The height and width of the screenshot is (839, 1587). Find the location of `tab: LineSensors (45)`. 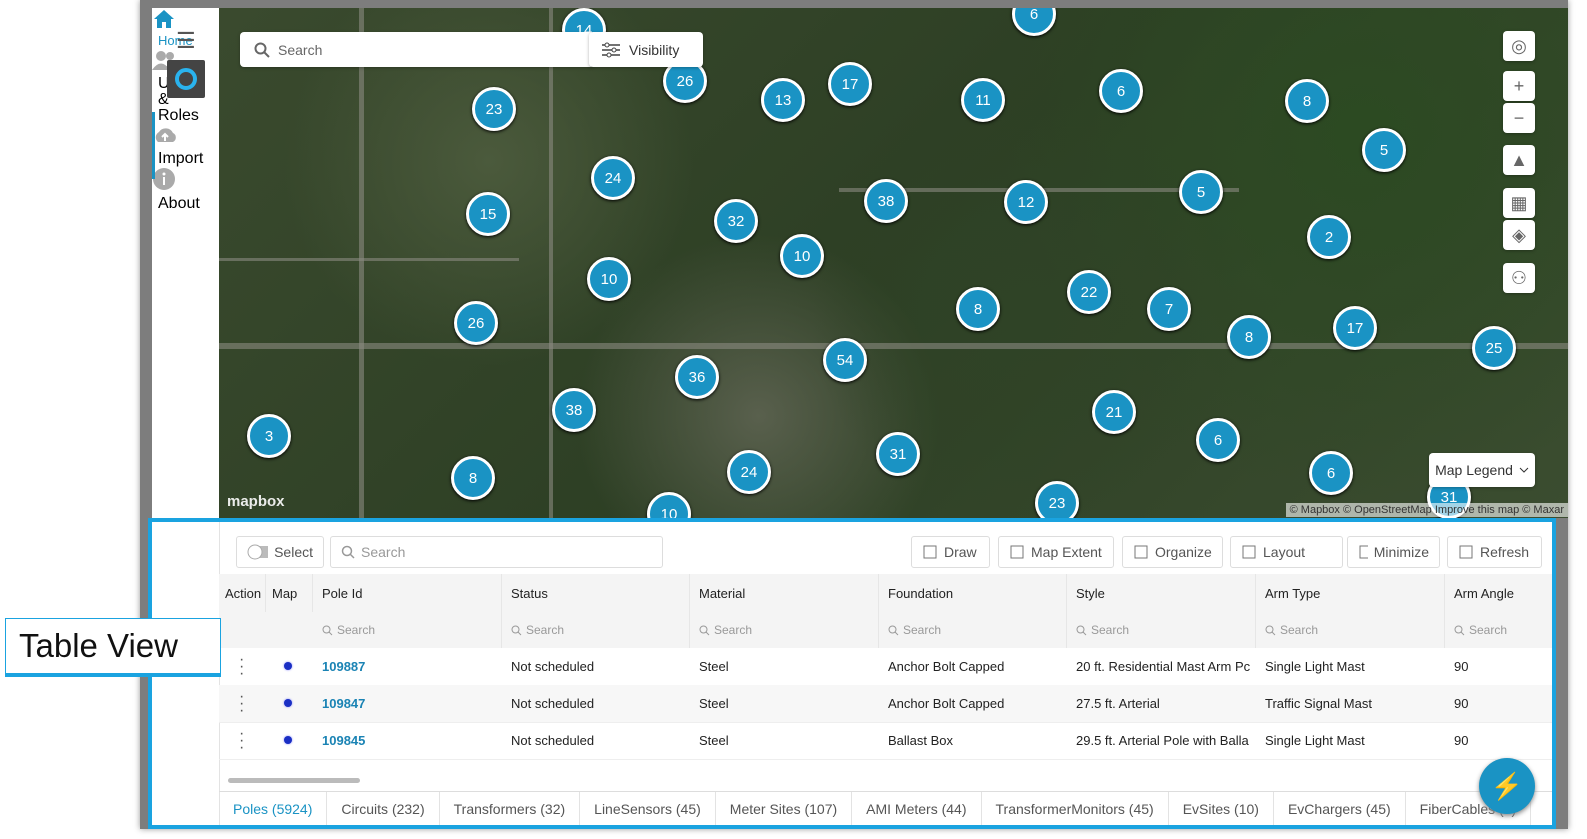

tab: LineSensors (45) is located at coordinates (648, 808).